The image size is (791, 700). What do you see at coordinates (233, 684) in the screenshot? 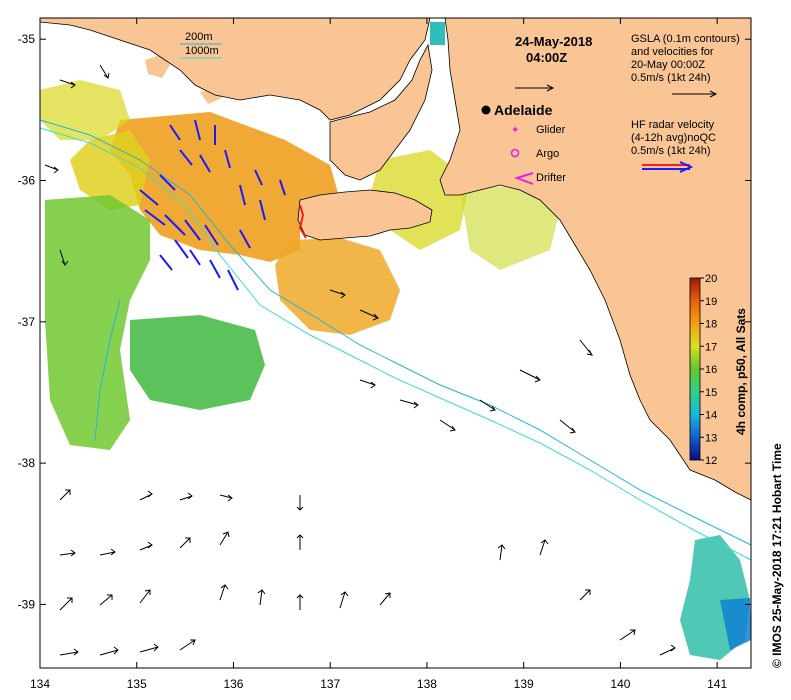
I see `lon-tick-label: 136` at bounding box center [233, 684].